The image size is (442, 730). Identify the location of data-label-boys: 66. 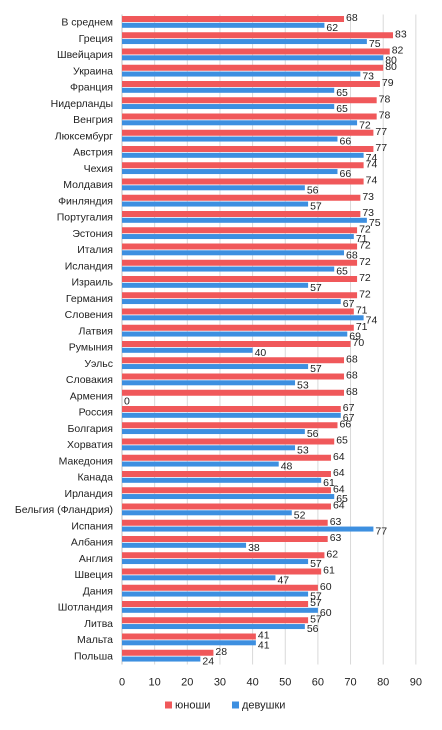
(345, 424).